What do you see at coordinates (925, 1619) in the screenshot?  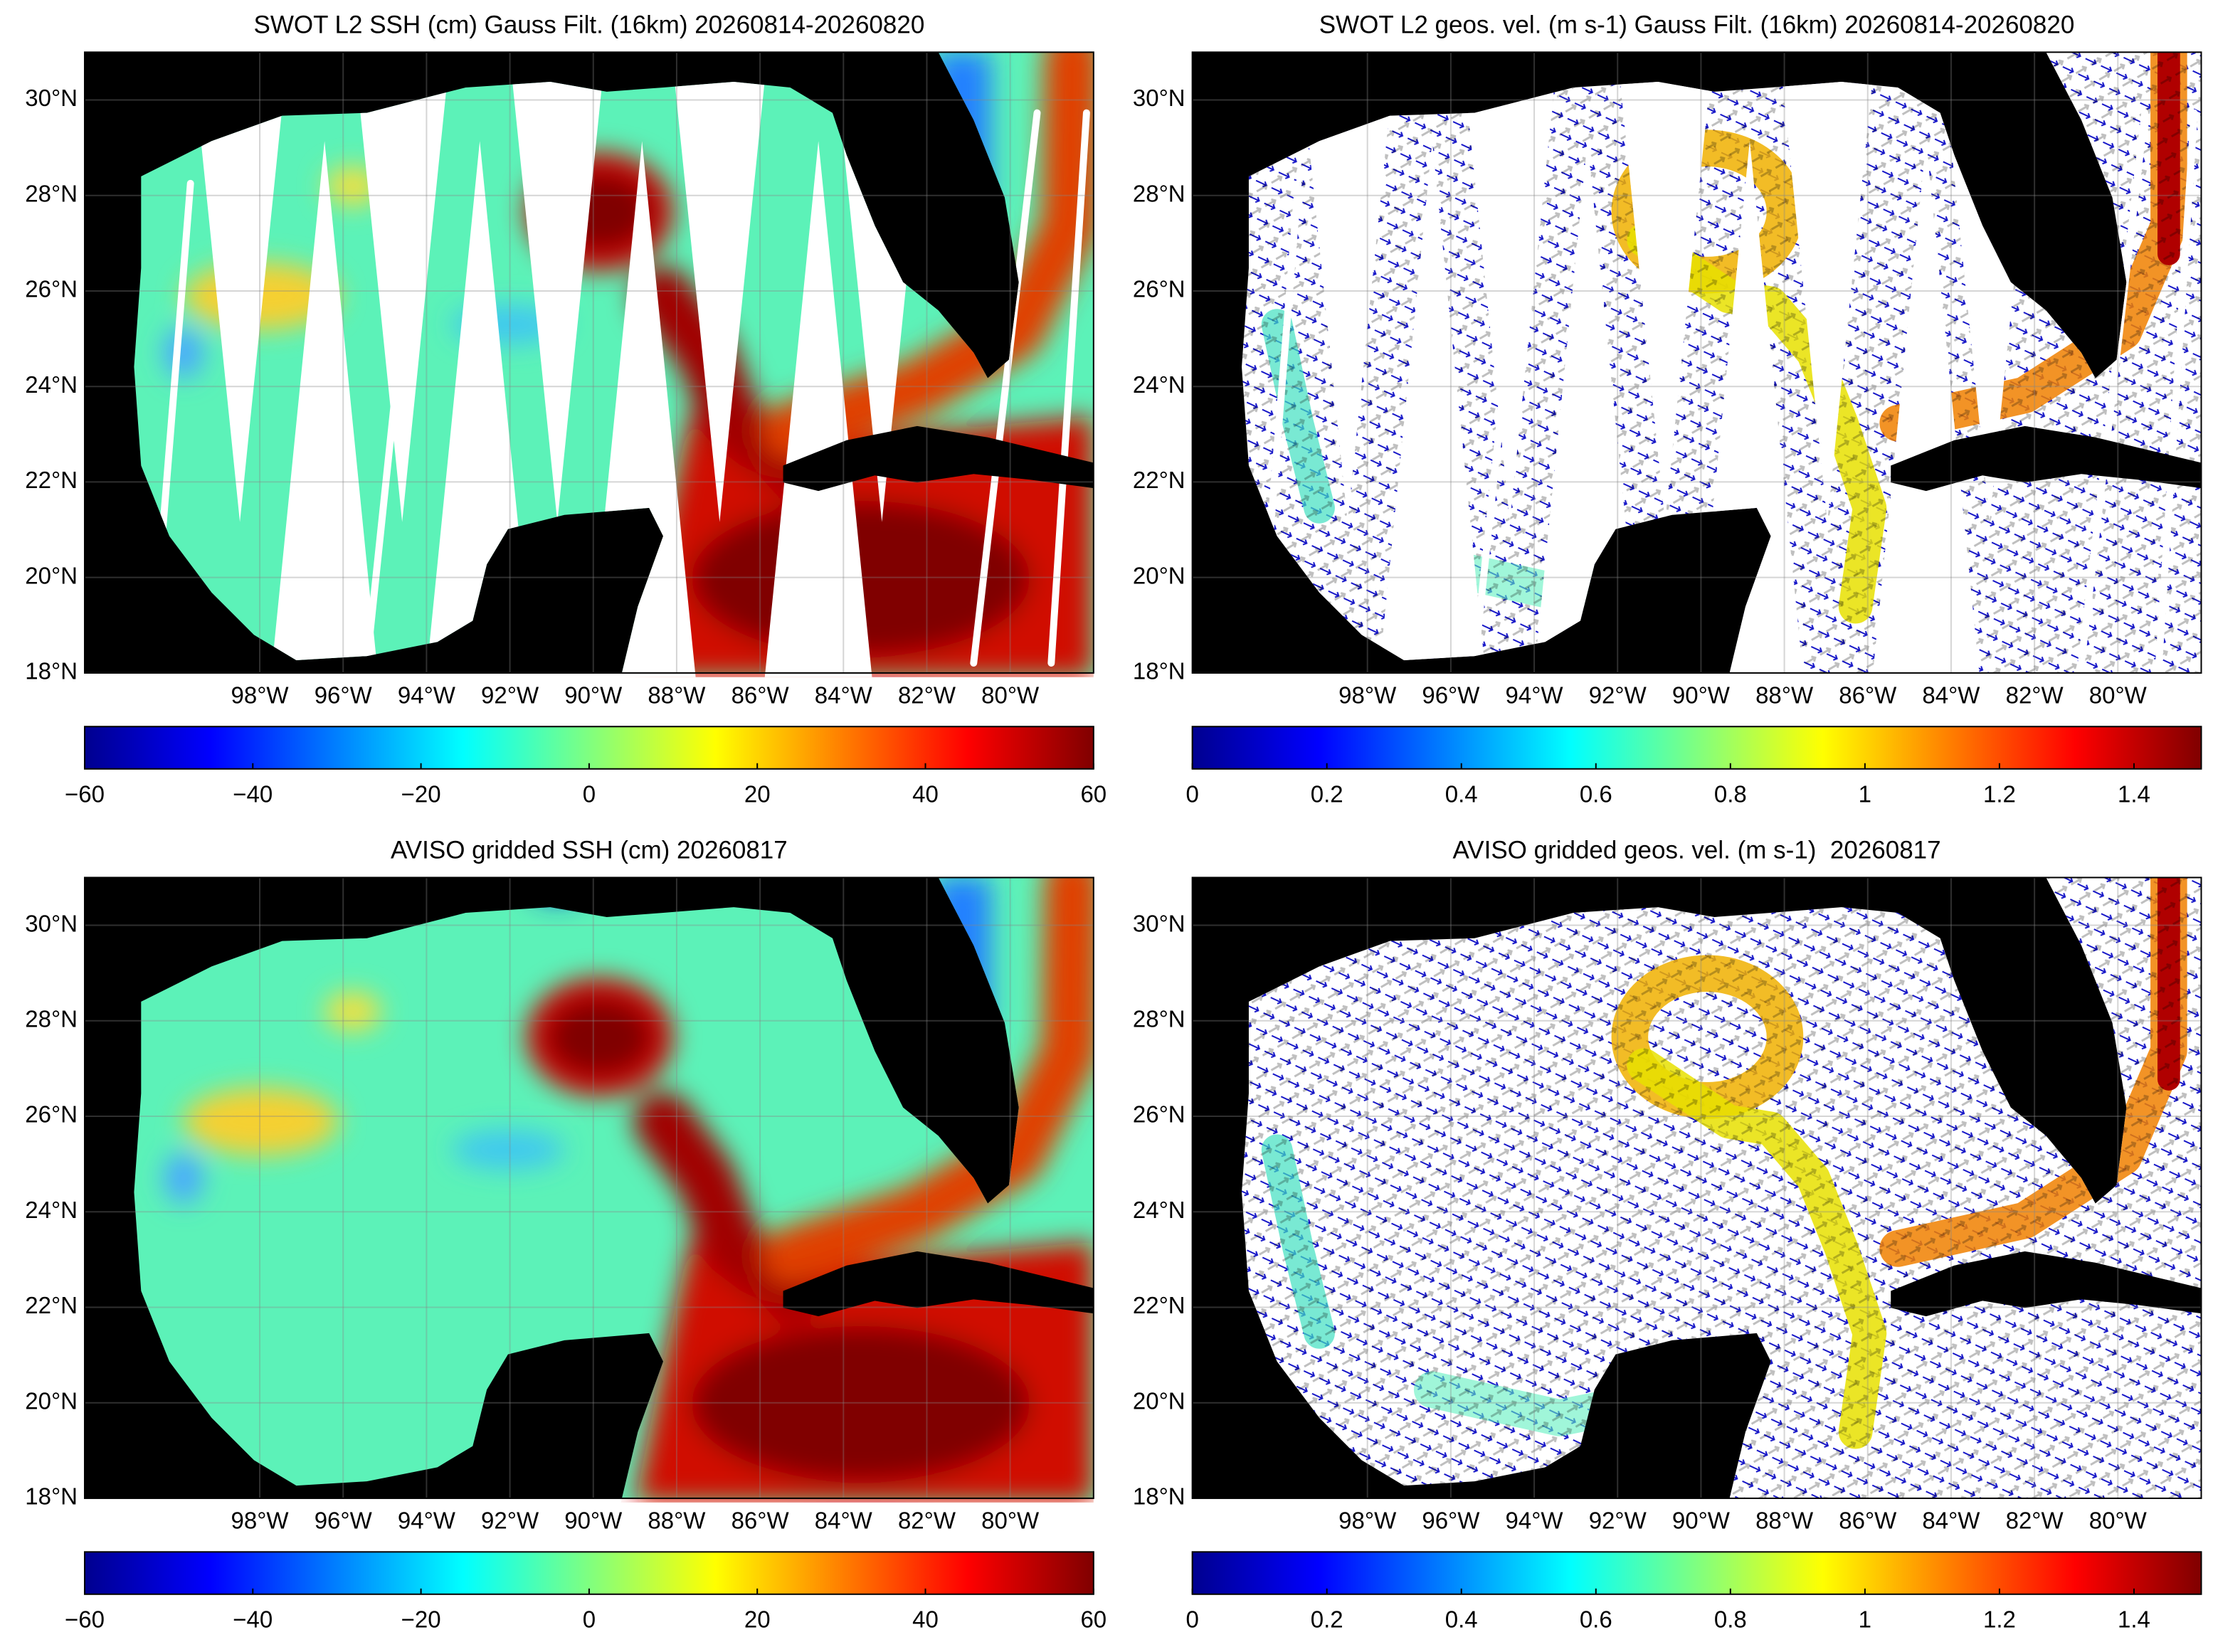 I see `colorbar-tick-label: 40` at bounding box center [925, 1619].